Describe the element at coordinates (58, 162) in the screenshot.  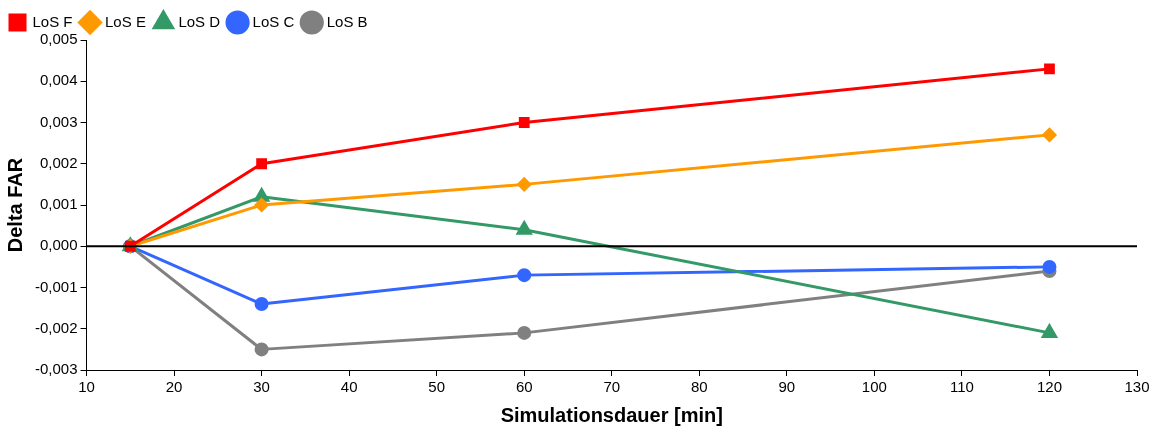
I see `y-tick-label: 0,002` at that location.